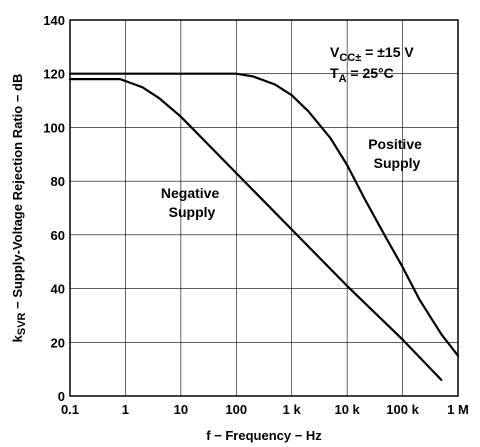  Describe the element at coordinates (17, 193) in the screenshot. I see `y-axis-label-rest: − Supply-Voltage Rejection Ratio − dB` at that location.